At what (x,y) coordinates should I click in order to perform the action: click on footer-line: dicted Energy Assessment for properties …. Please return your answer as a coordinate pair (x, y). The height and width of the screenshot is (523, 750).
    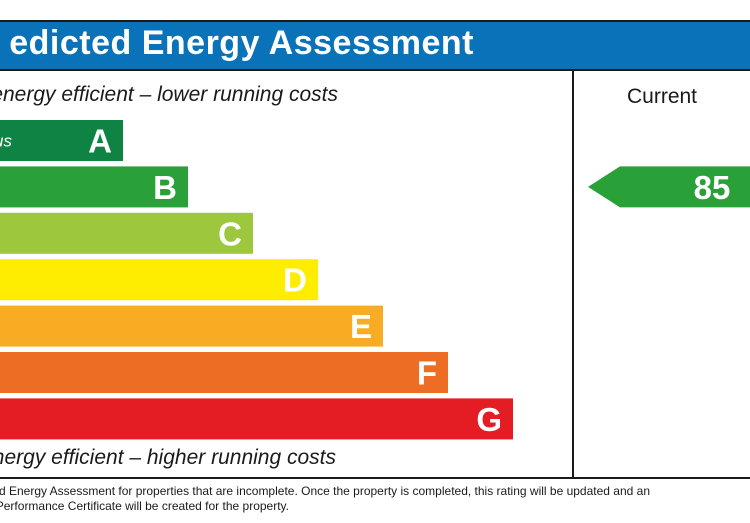
    Looking at the image, I should click on (325, 491).